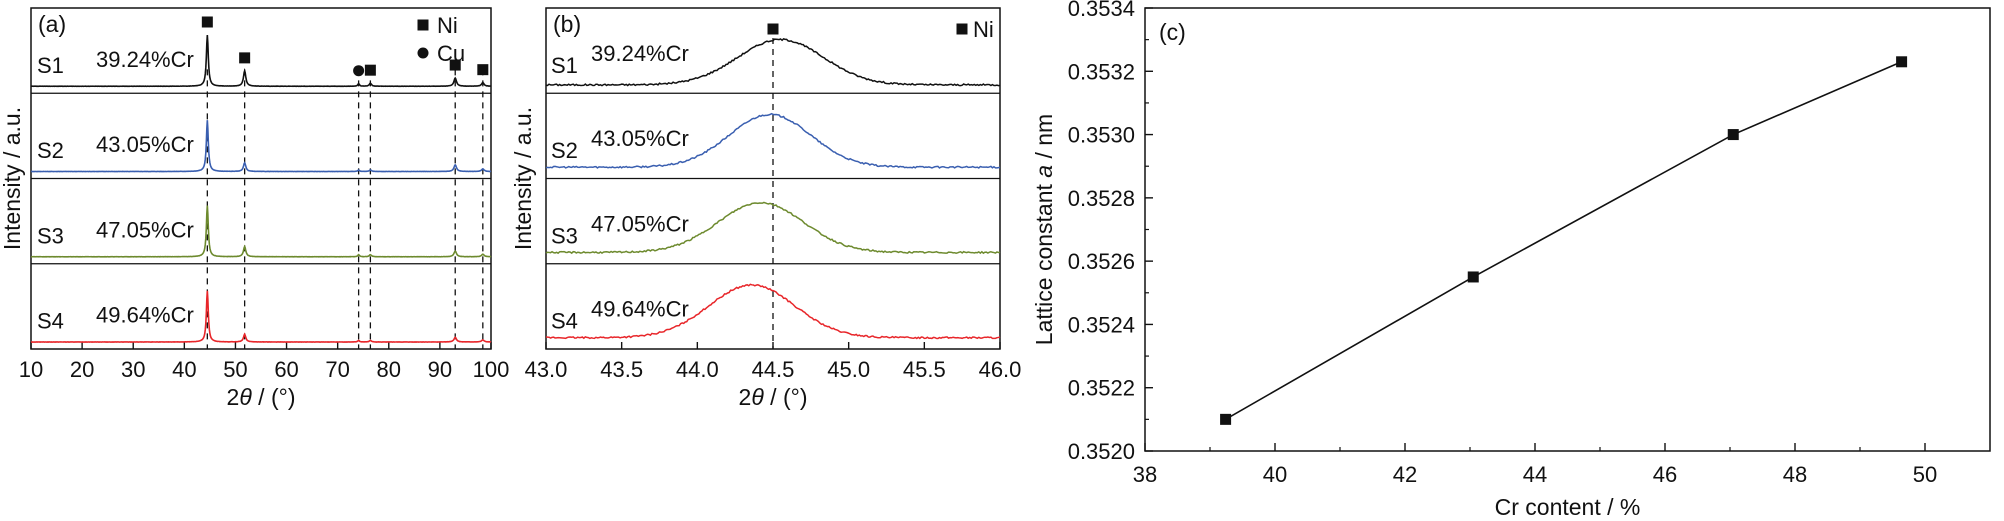 This screenshot has height=521, width=2004. What do you see at coordinates (423, 25) in the screenshot?
I see `panel-a-legend-ni-marker` at bounding box center [423, 25].